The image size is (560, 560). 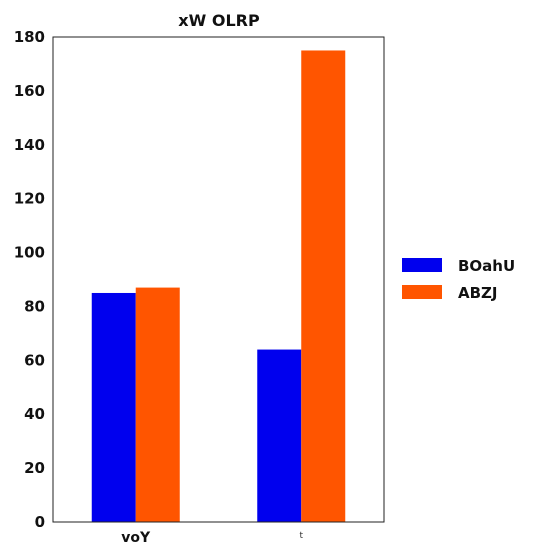 I want to click on y-tick-label: 100, so click(x=29, y=253).